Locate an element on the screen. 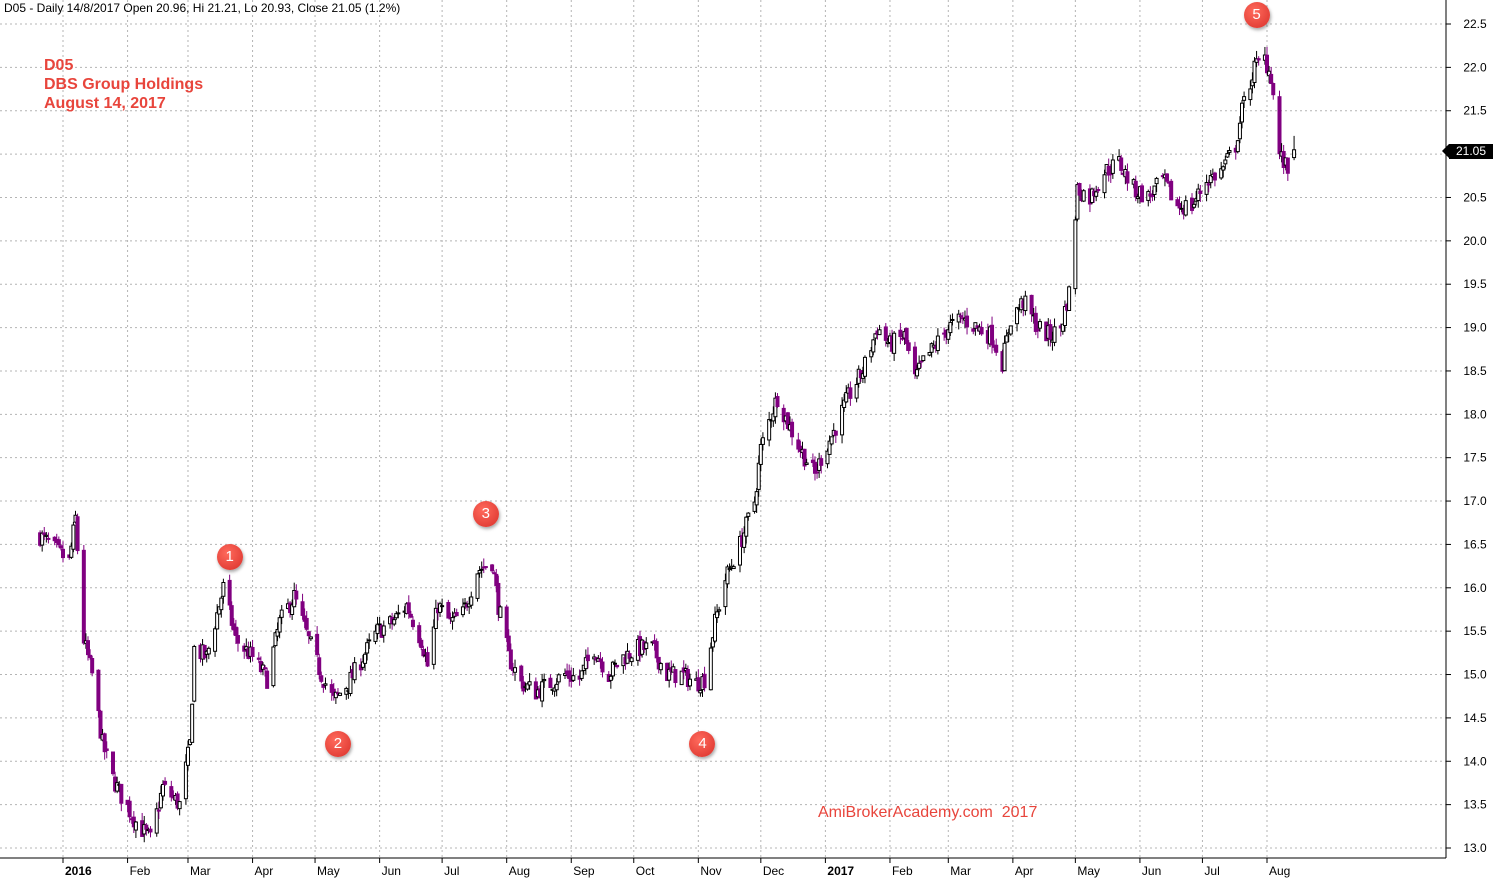  date-label: August 14, 2017 is located at coordinates (105, 103).